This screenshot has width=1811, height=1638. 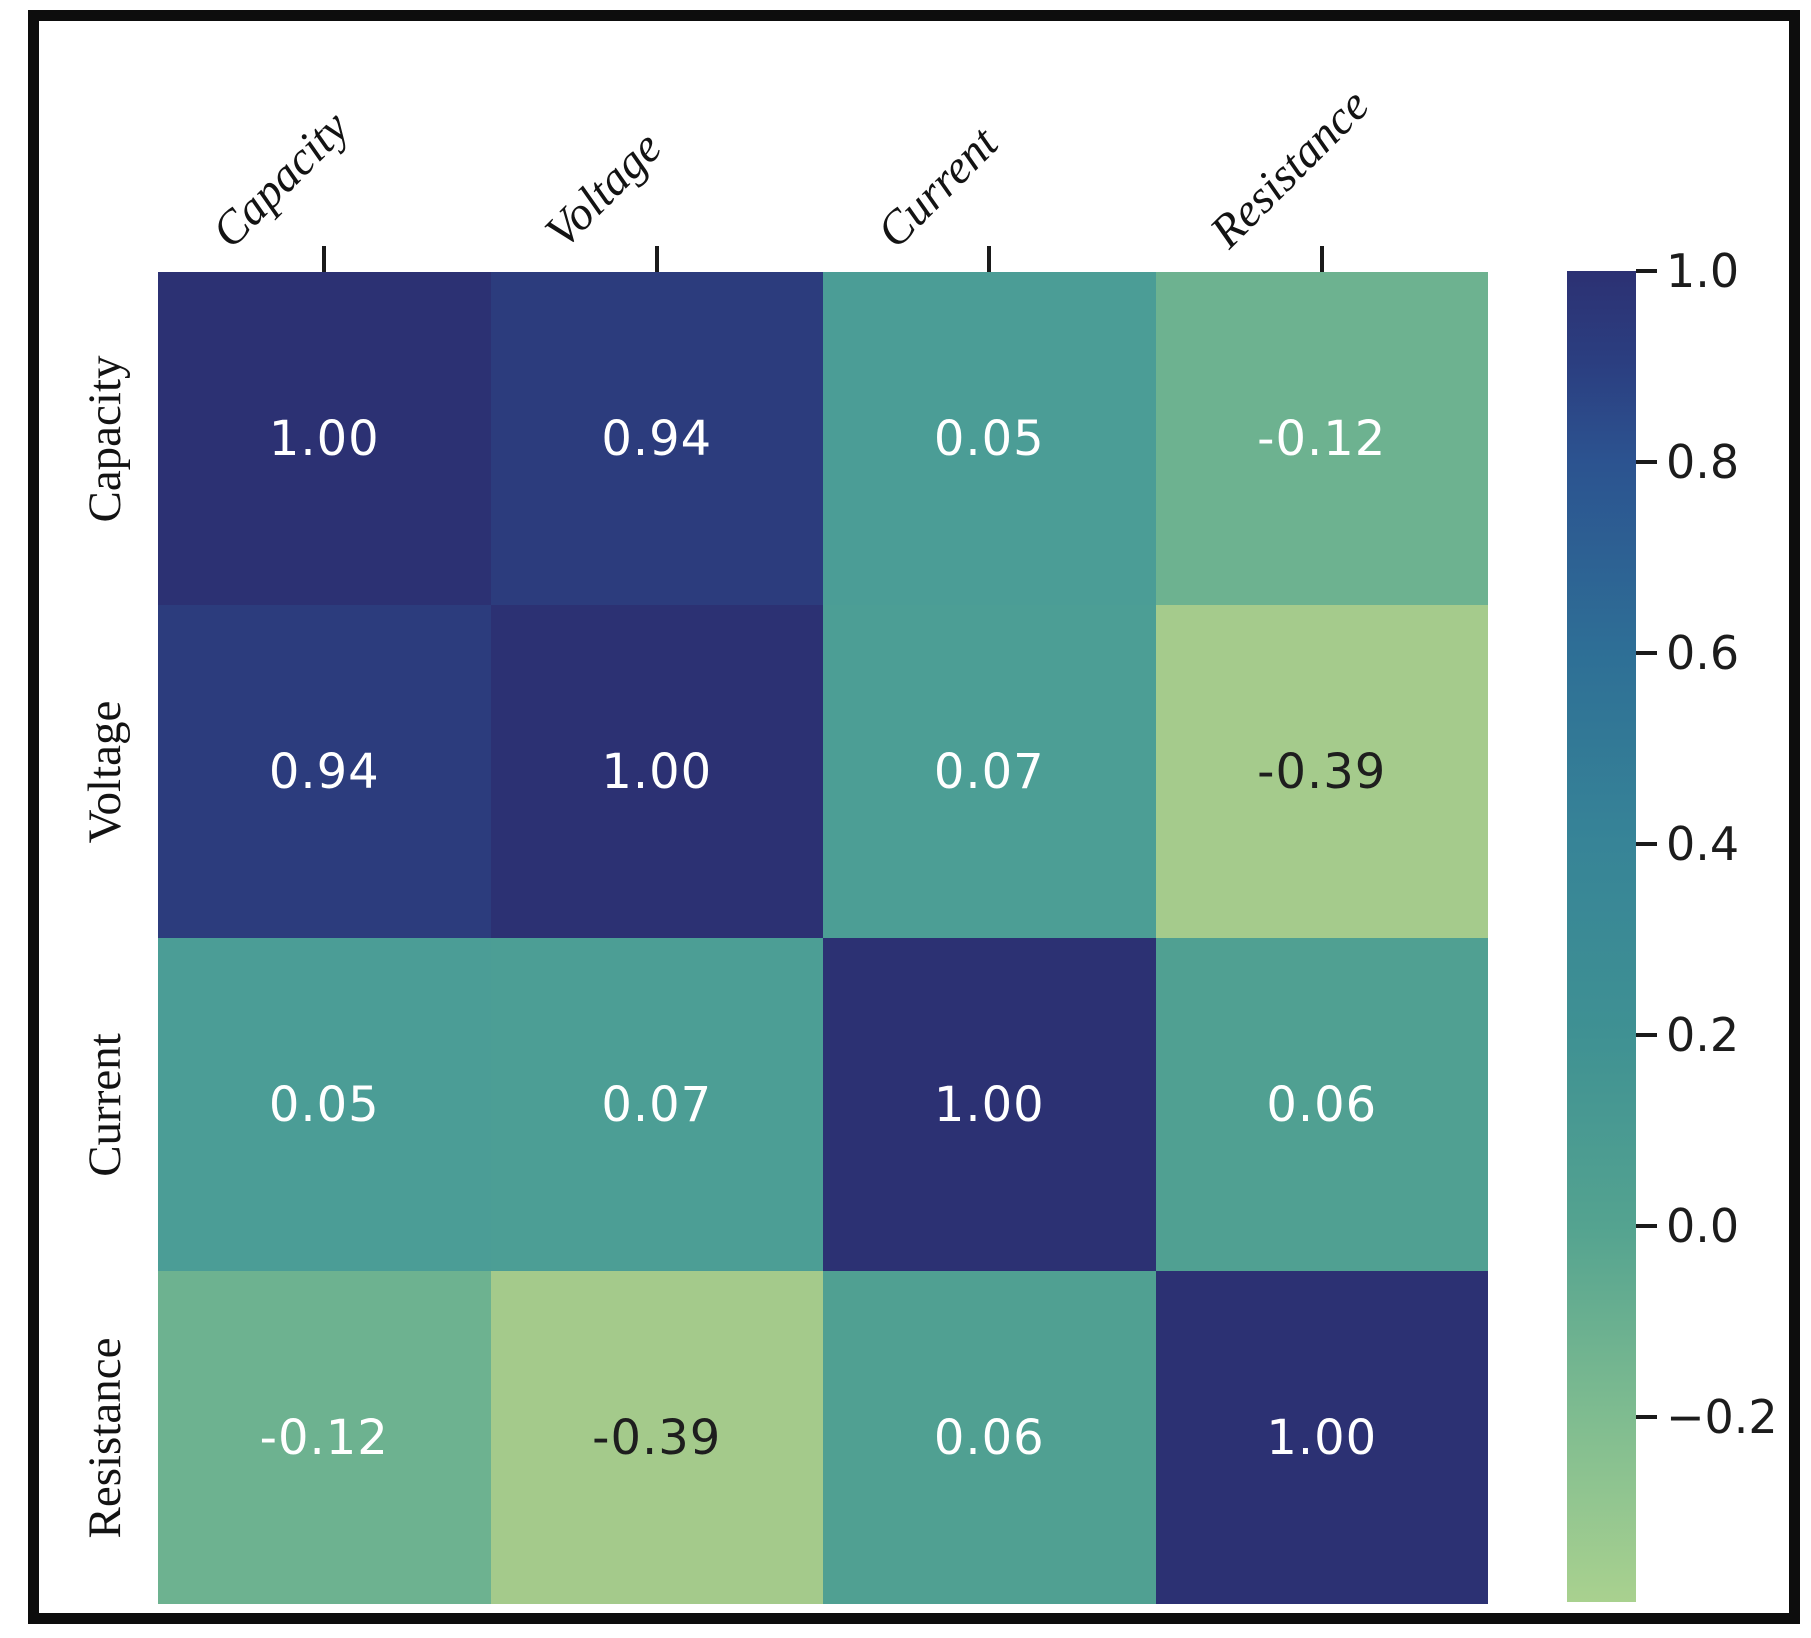 What do you see at coordinates (105, 1437) in the screenshot?
I see `y-axis-label-resistance: Resistance` at bounding box center [105, 1437].